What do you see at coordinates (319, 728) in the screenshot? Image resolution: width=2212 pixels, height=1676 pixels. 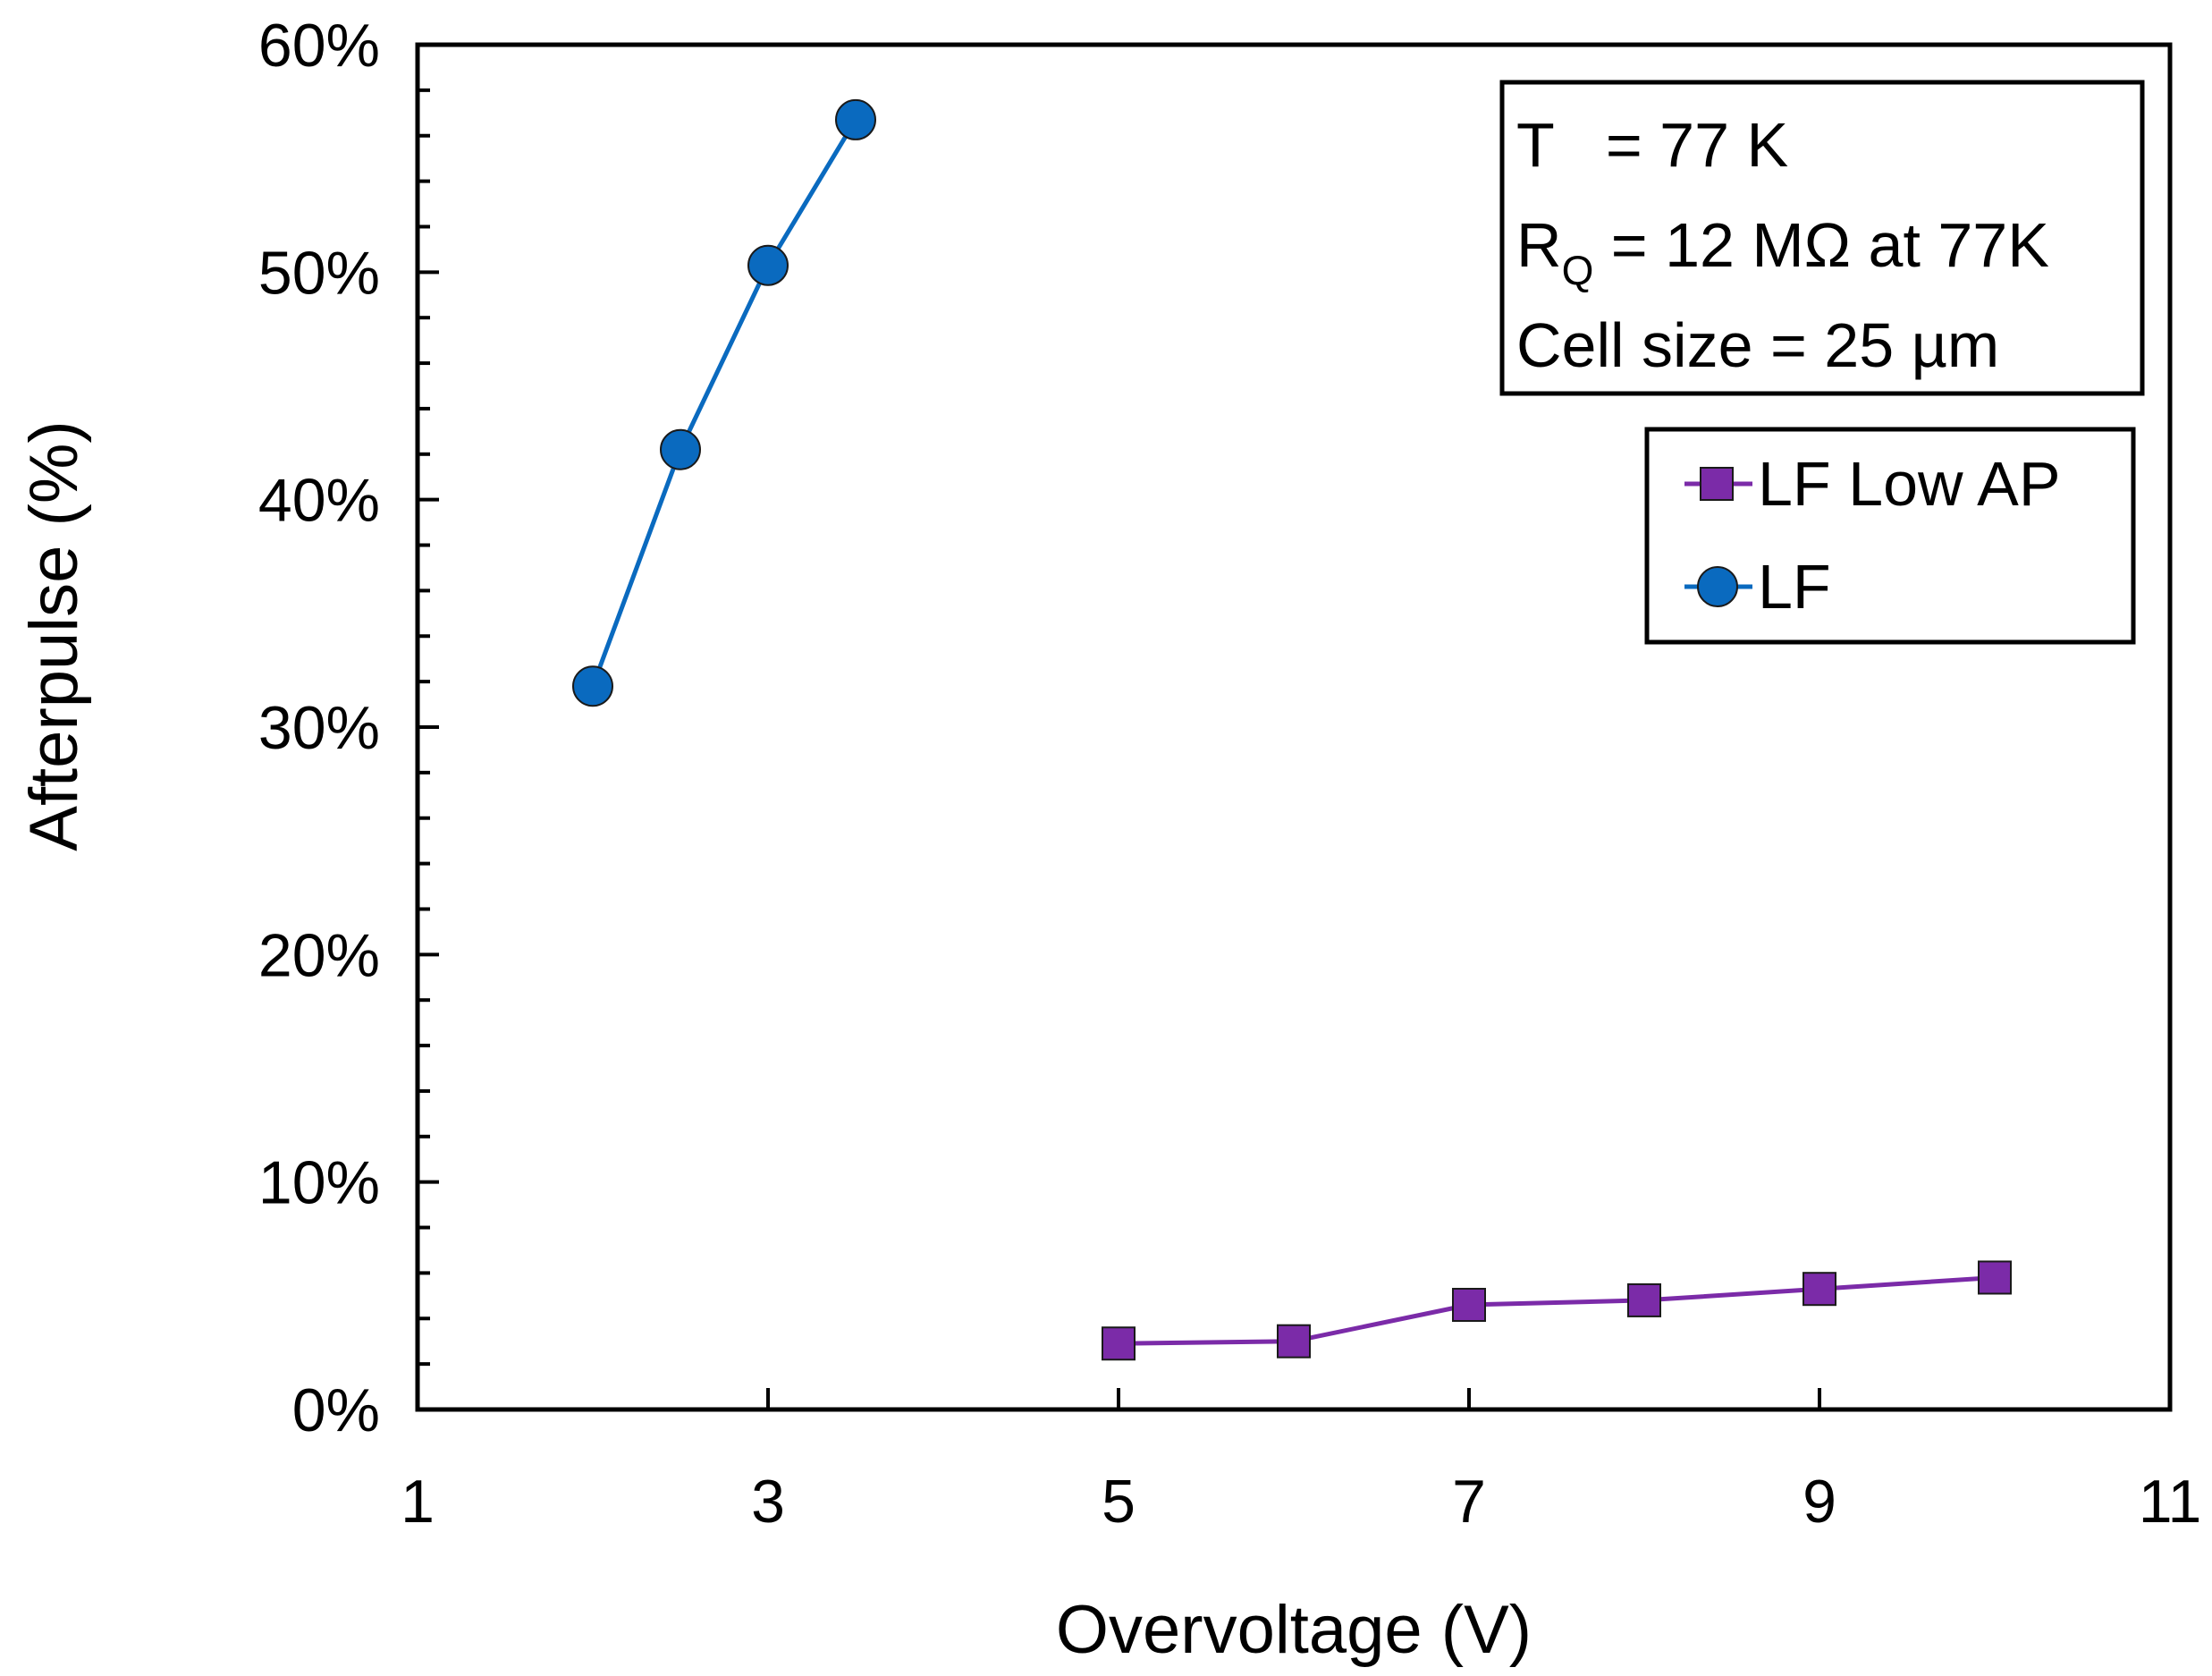 I see `y-tick-label: 30%` at bounding box center [319, 728].